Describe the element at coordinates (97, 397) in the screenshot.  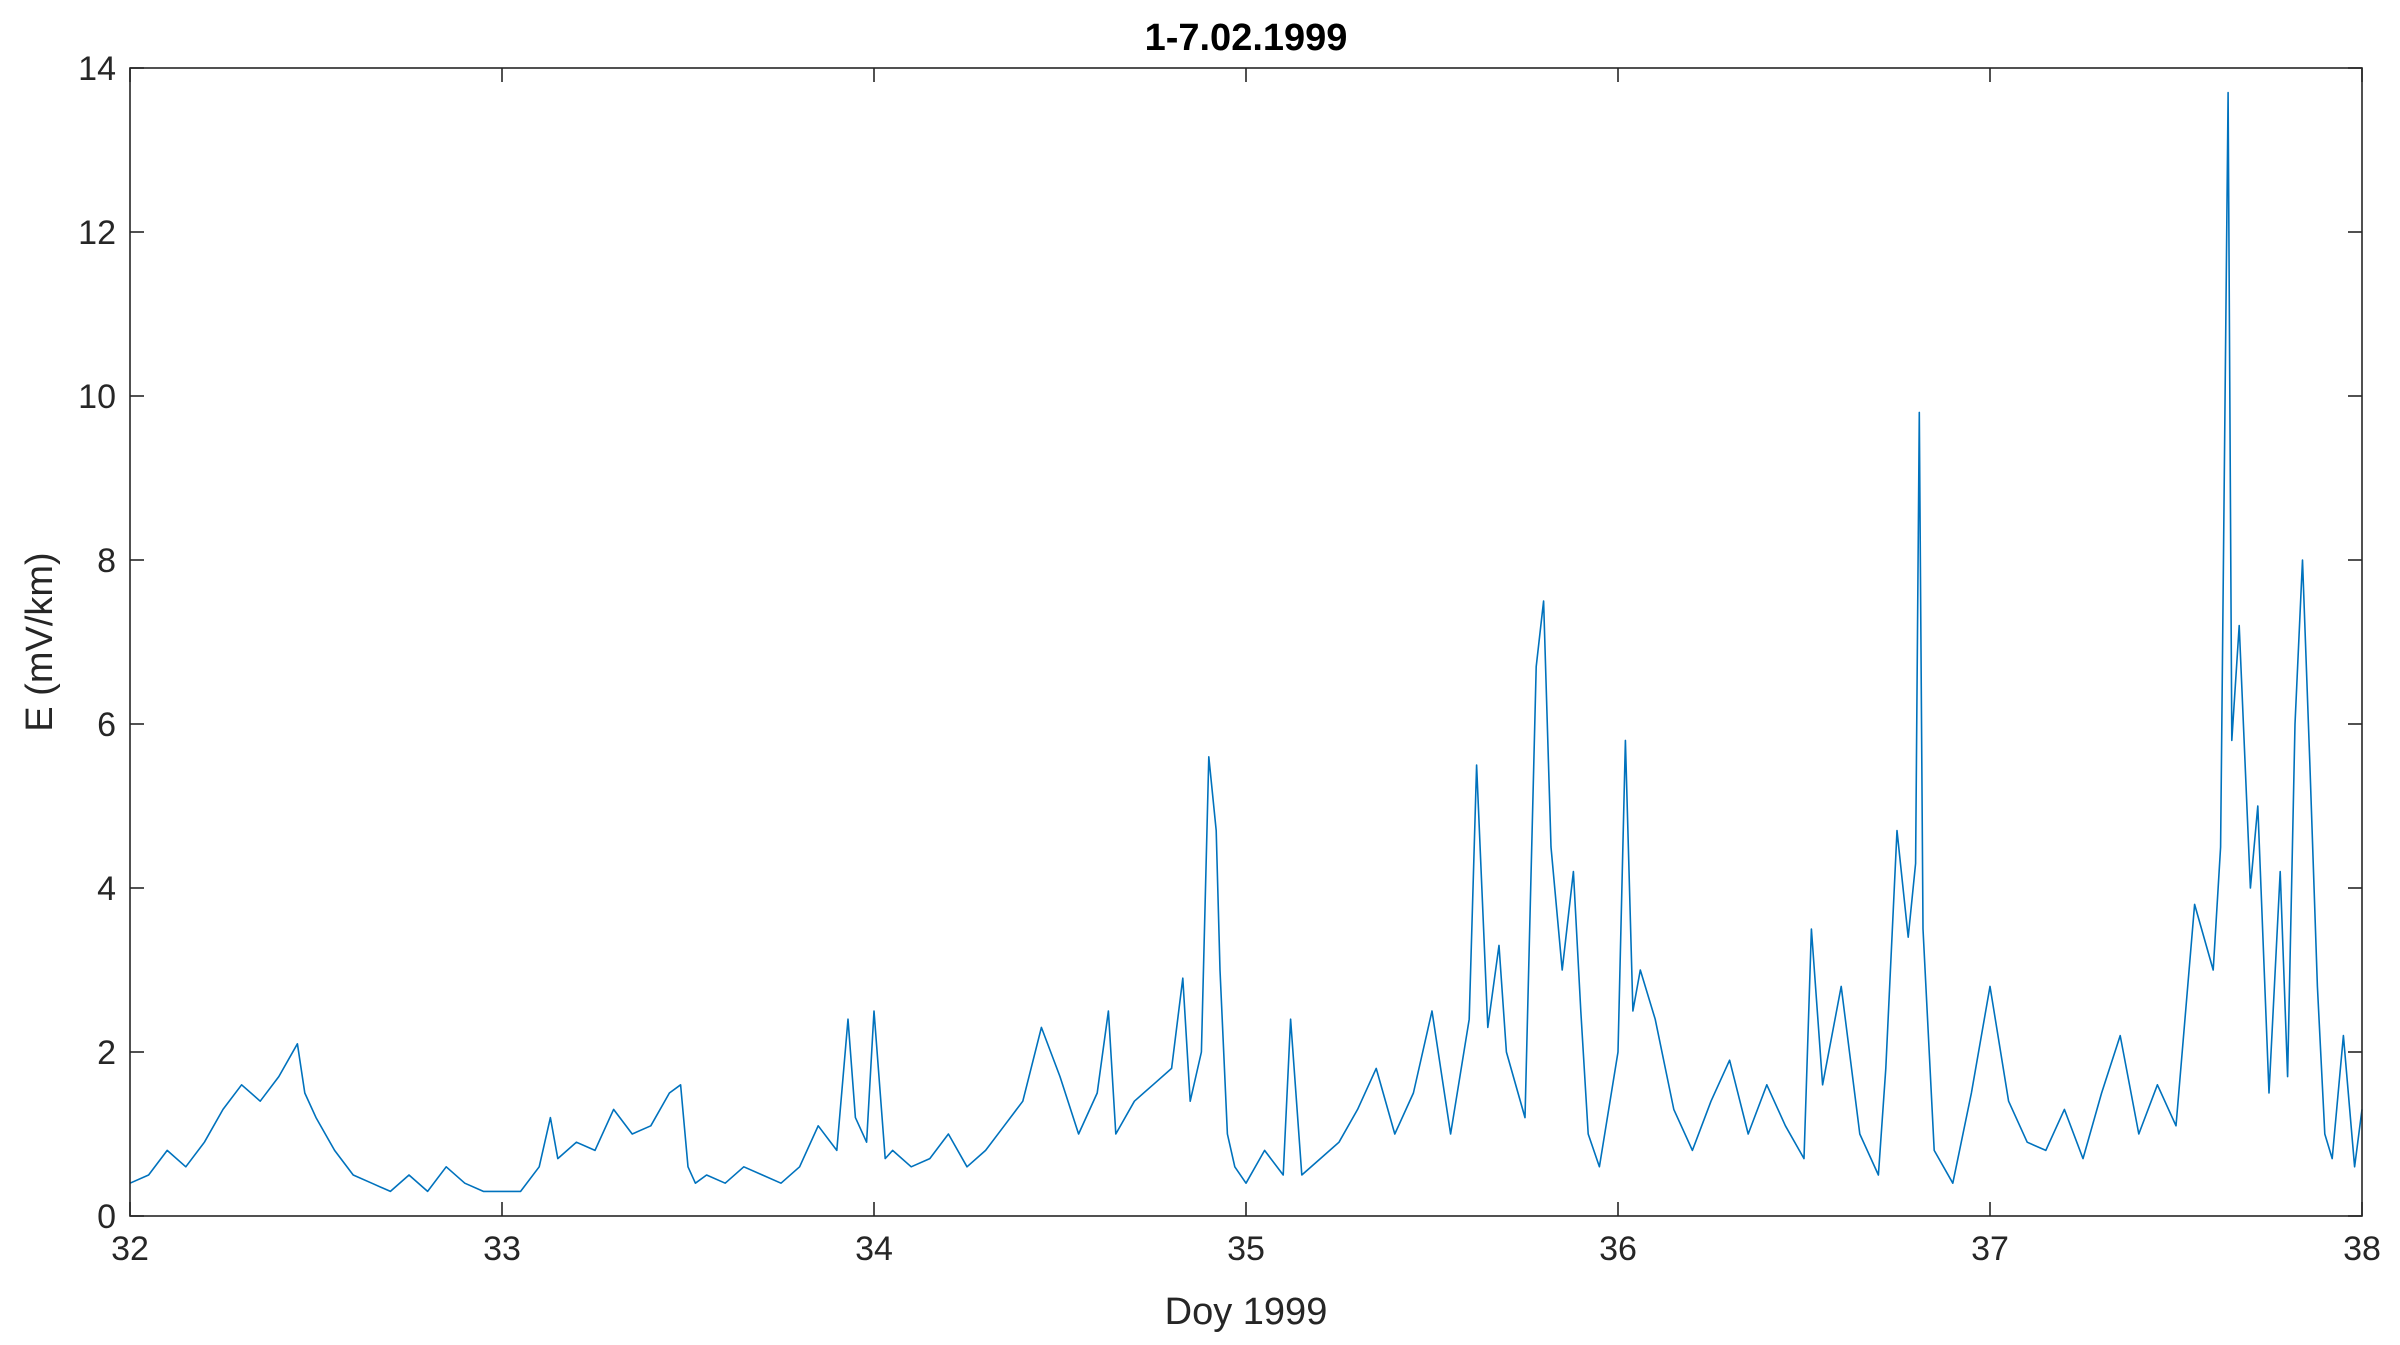
I see `y-tick-label-10: 10` at that location.